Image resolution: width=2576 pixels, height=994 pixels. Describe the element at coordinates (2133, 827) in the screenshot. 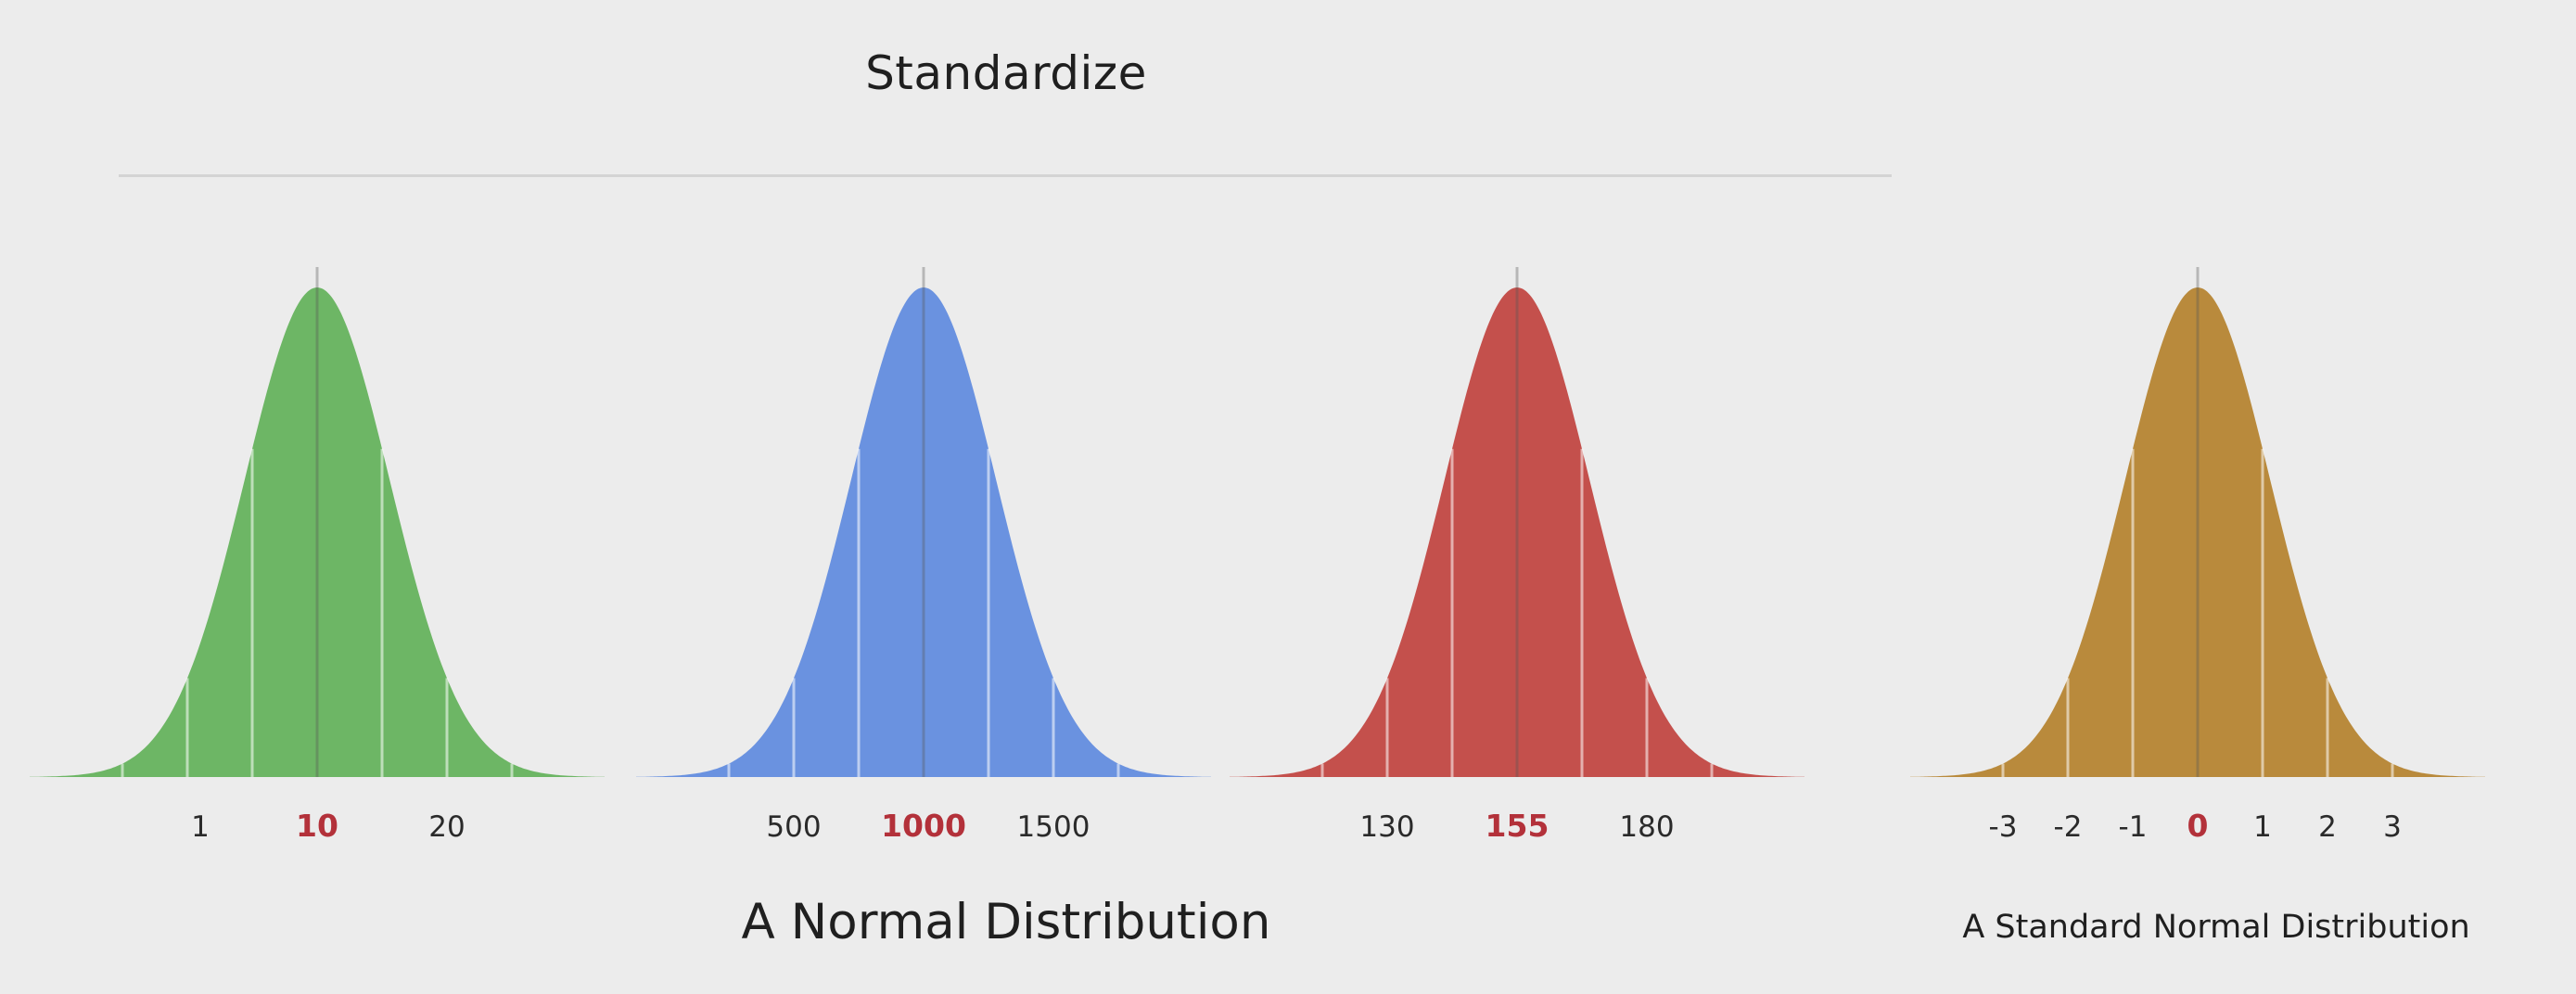

I see `tick-label: -1` at that location.